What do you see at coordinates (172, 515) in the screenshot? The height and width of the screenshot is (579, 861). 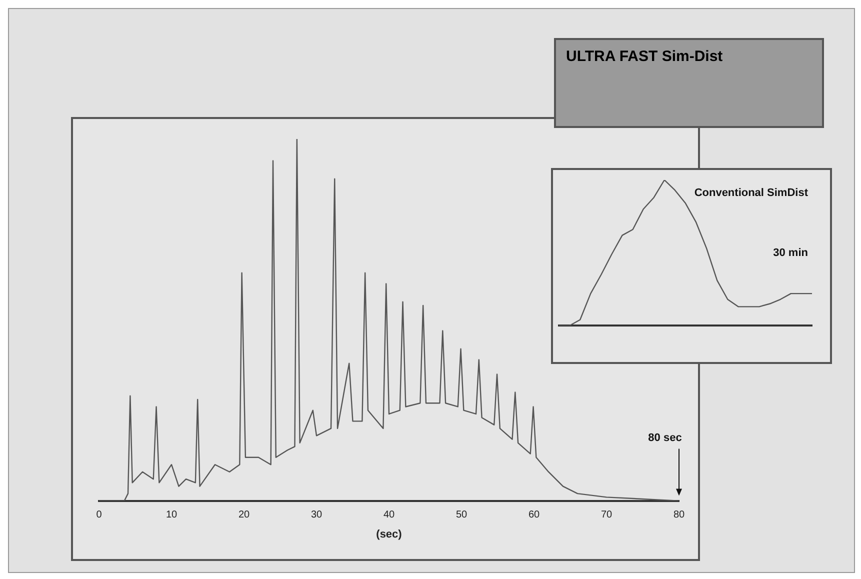 I see `x-tick-label: 10` at bounding box center [172, 515].